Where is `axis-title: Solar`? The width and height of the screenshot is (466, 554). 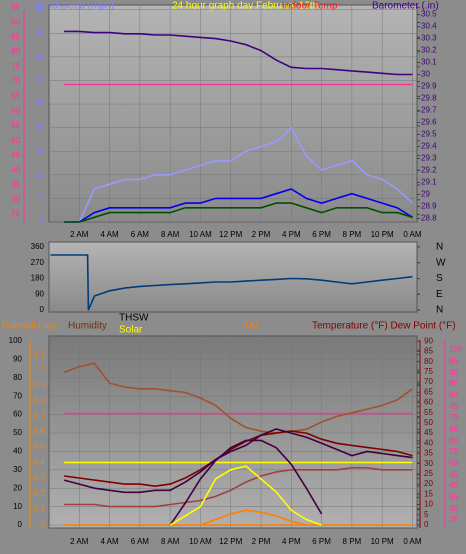 axis-title: Solar is located at coordinates (131, 330).